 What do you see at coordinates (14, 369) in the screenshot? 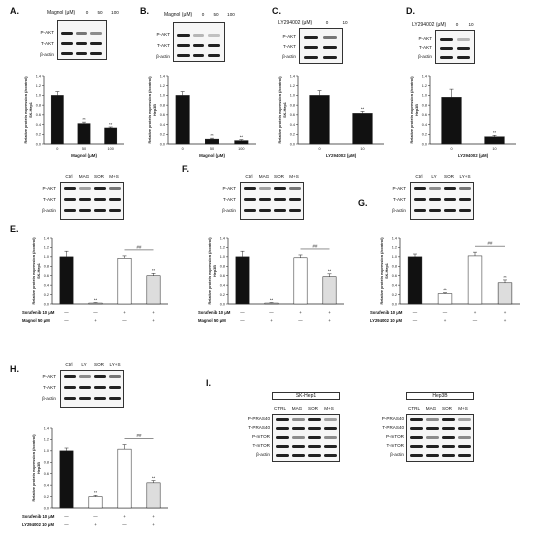
I see `panel-label: H.` at bounding box center [14, 369].